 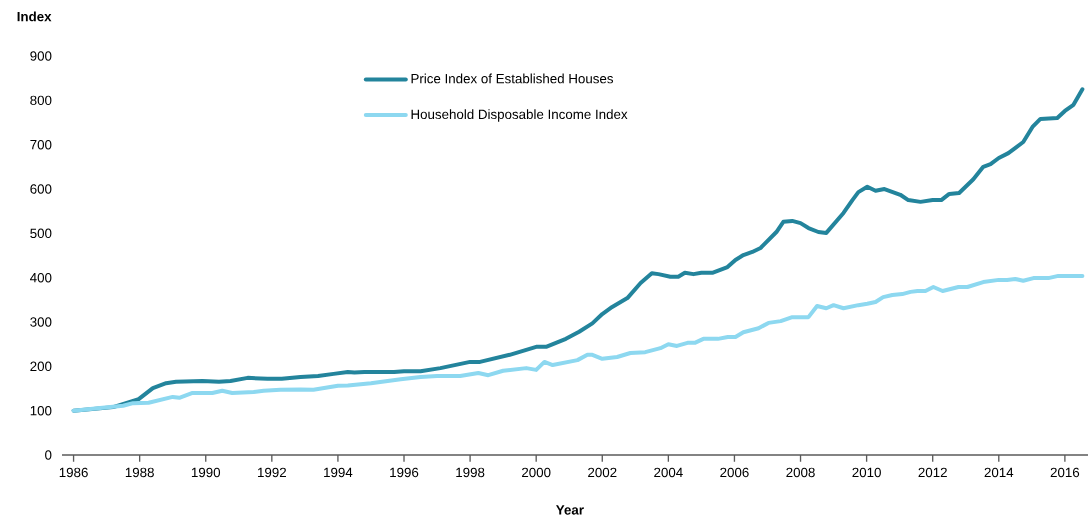 What do you see at coordinates (1065, 472) in the screenshot?
I see `x-tick-label: 2016` at bounding box center [1065, 472].